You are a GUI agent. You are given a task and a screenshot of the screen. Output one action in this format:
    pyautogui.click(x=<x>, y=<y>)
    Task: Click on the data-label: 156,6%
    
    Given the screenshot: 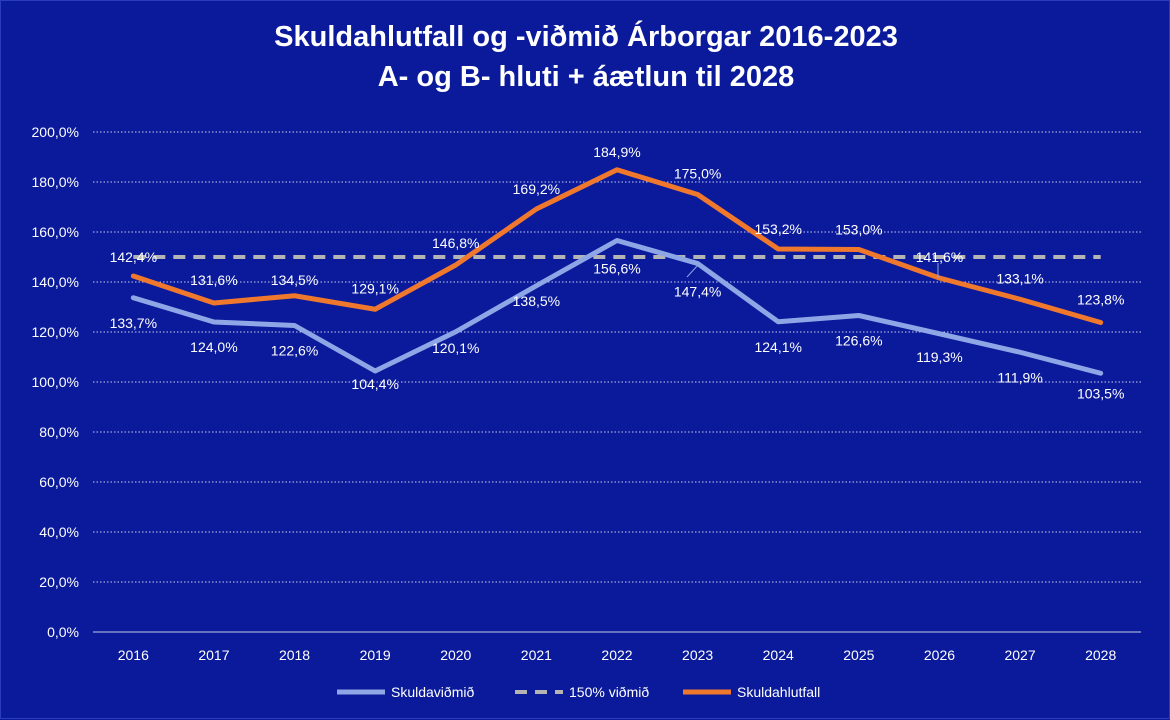 What is the action you would take?
    pyautogui.click(x=616, y=269)
    